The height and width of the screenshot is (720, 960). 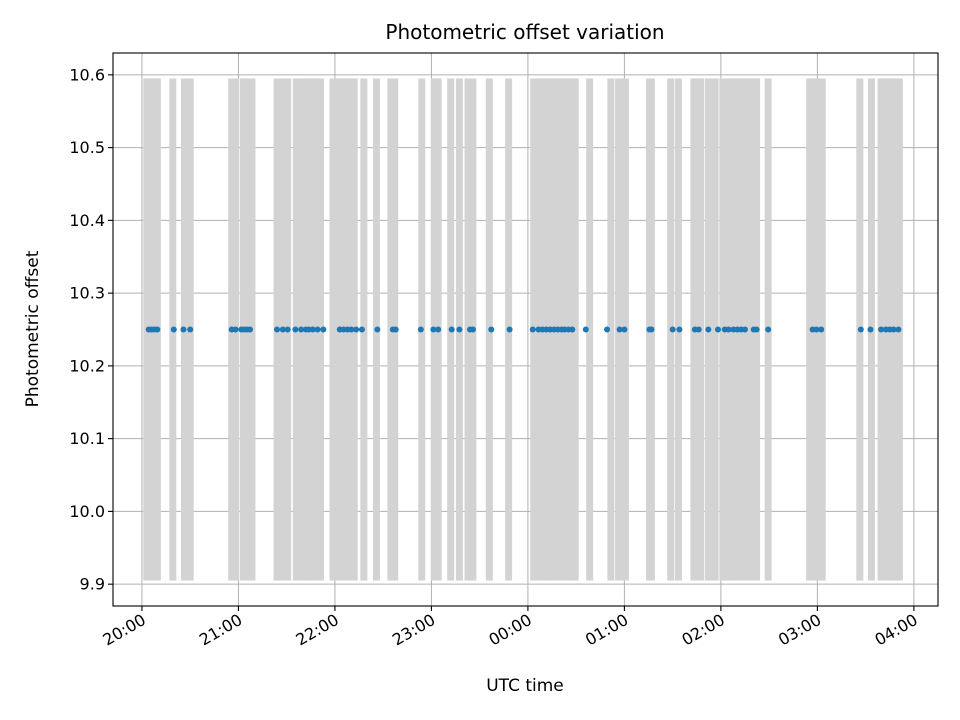 I want to click on y-tick-label: 10.0, so click(x=87, y=511).